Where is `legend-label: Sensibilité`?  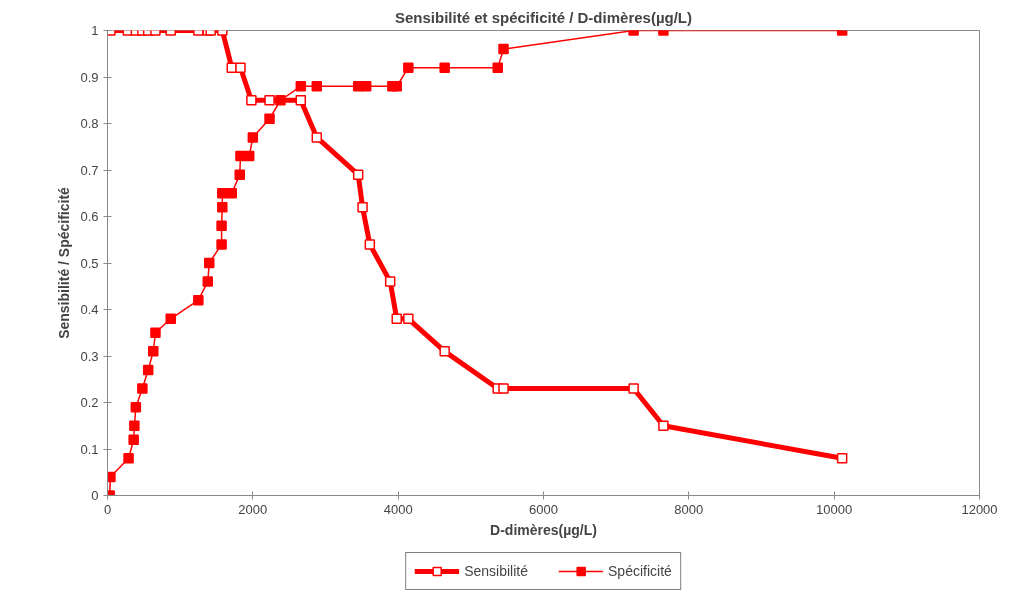 legend-label: Sensibilité is located at coordinates (496, 571).